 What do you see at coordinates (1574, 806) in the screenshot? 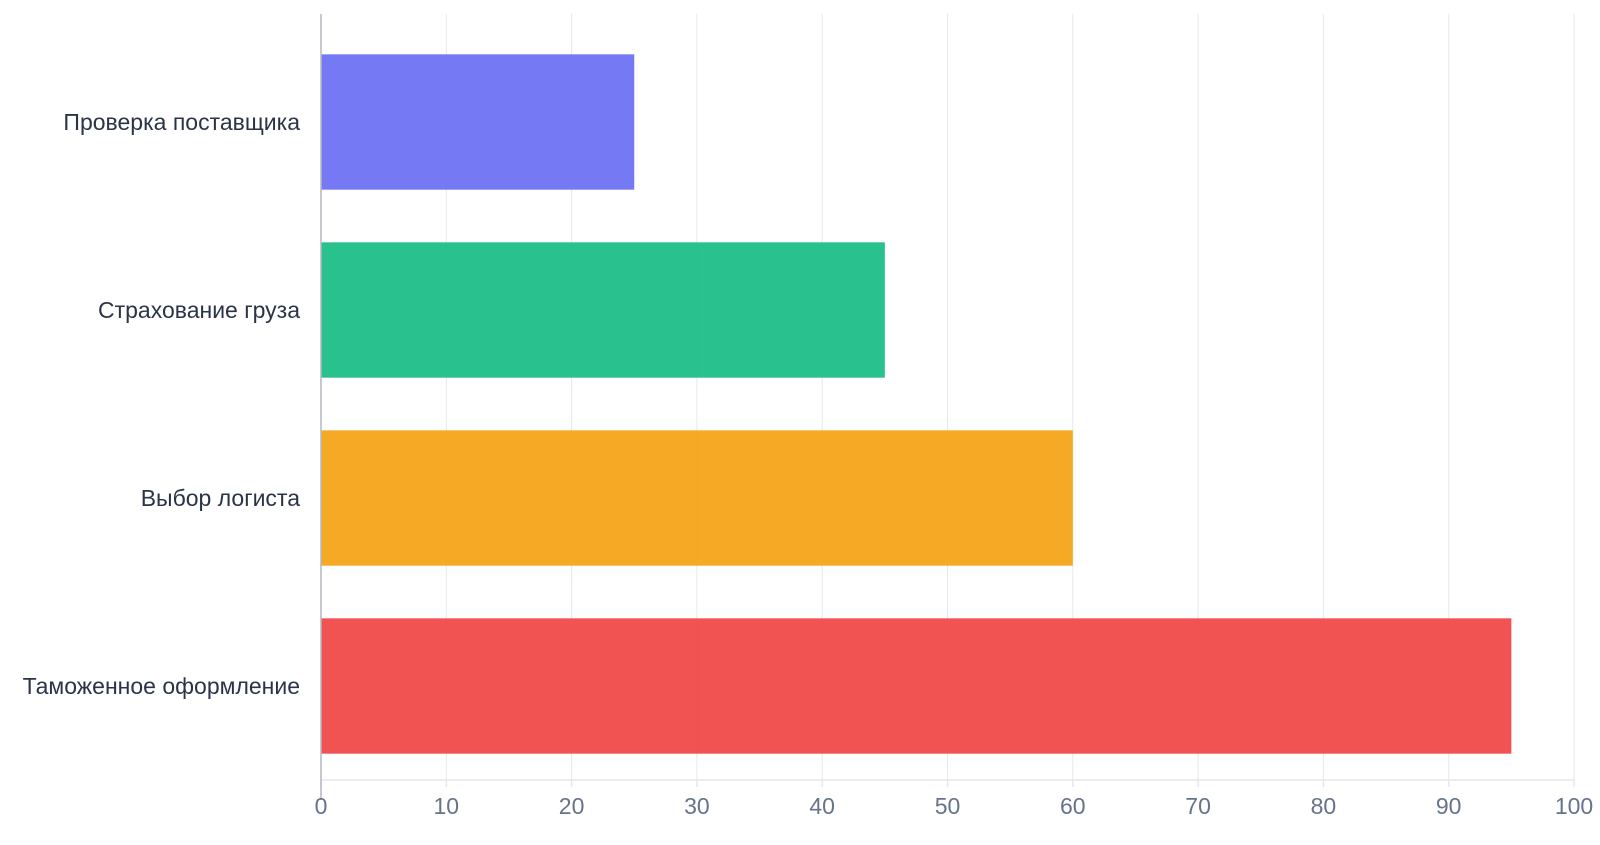
I see `x-tick-label: 100` at bounding box center [1574, 806].